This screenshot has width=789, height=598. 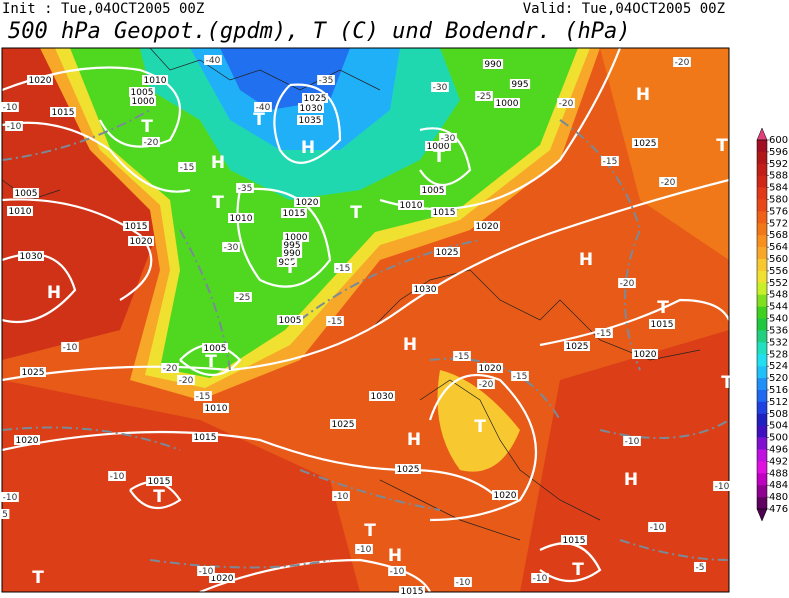 I want to click on colorbar-label: 580, so click(x=778, y=200).